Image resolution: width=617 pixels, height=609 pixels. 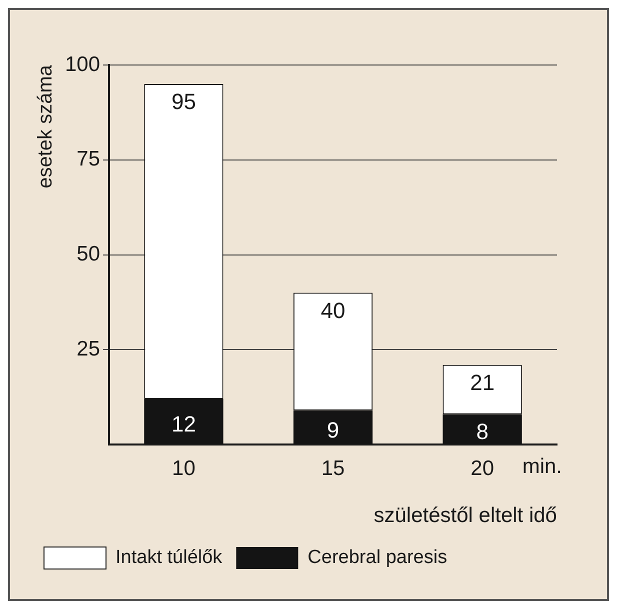 I want to click on total-label: 40, so click(x=333, y=310).